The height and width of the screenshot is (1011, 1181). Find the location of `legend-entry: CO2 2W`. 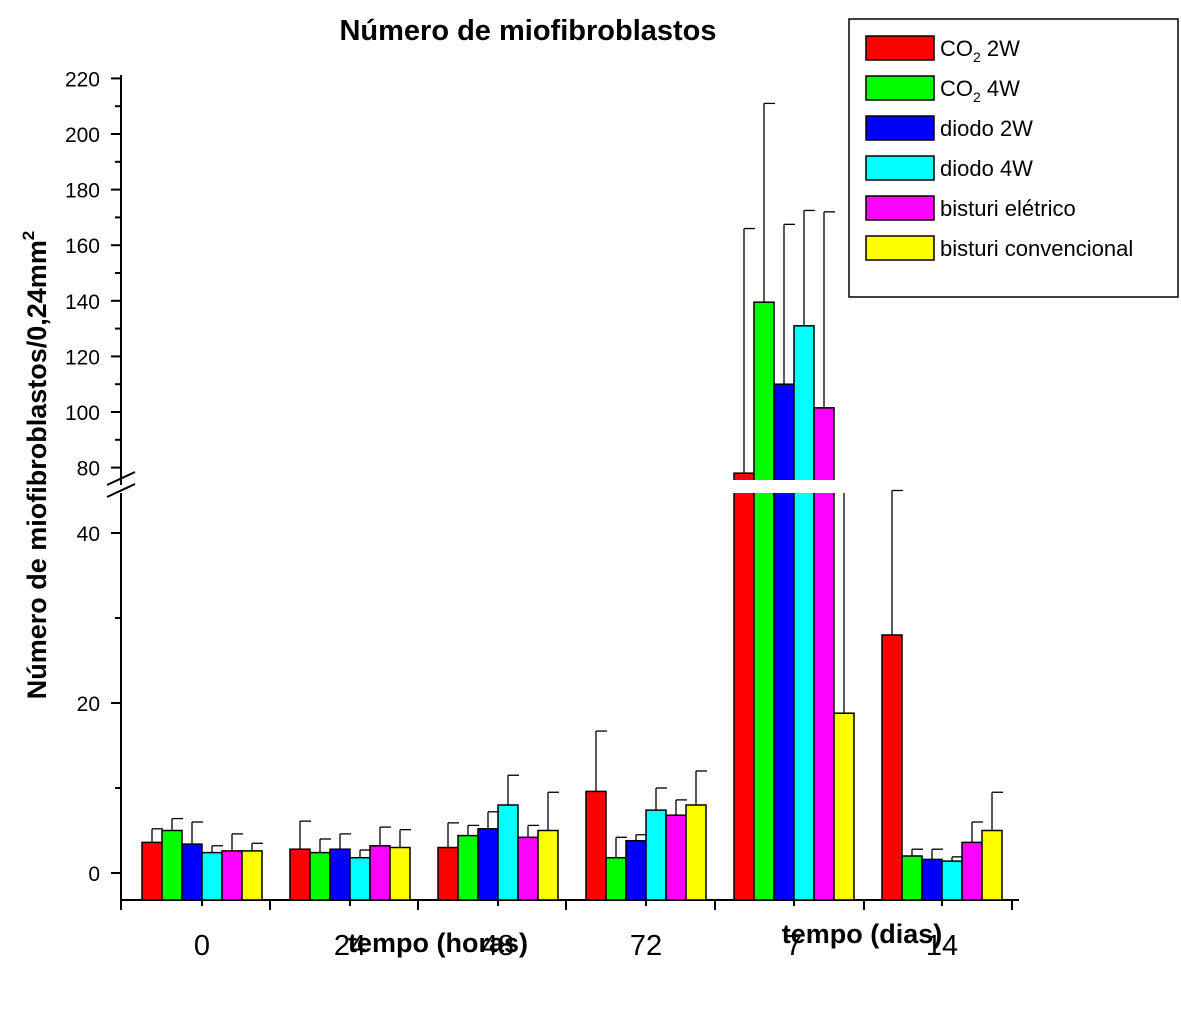

legend-entry: CO2 2W is located at coordinates (980, 50).